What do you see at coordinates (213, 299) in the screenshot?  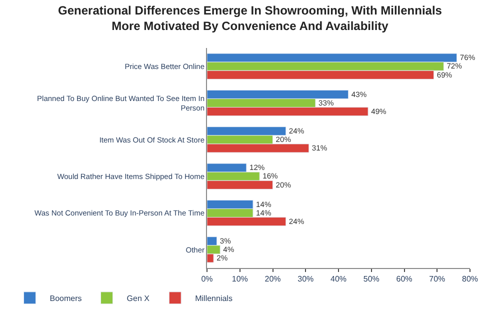 I see `legend-label: Millennials` at bounding box center [213, 299].